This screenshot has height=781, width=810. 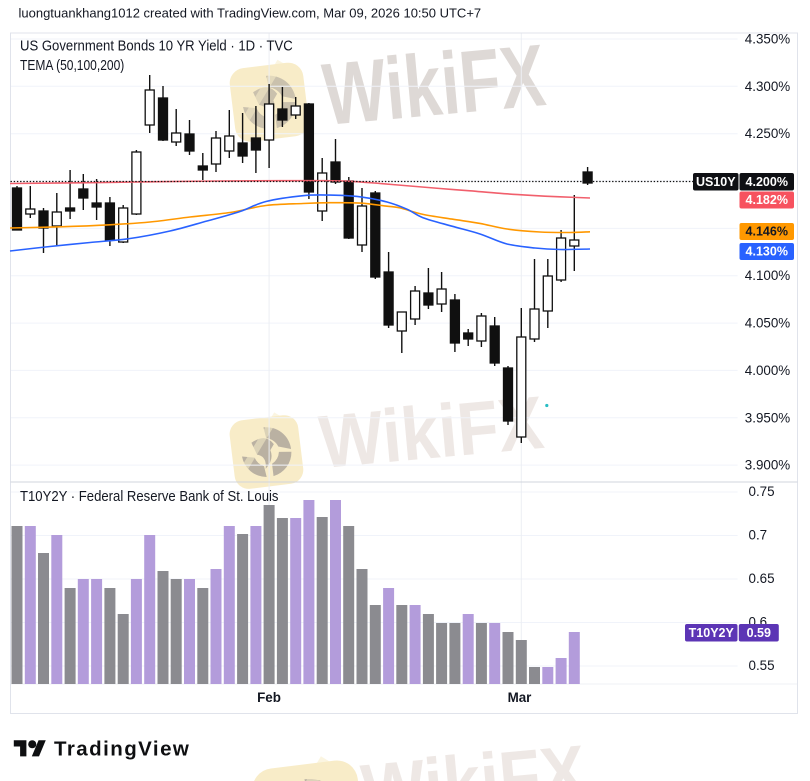 What do you see at coordinates (72, 65) in the screenshot?
I see `svg-text: TEMA (50,100,200)` at bounding box center [72, 65].